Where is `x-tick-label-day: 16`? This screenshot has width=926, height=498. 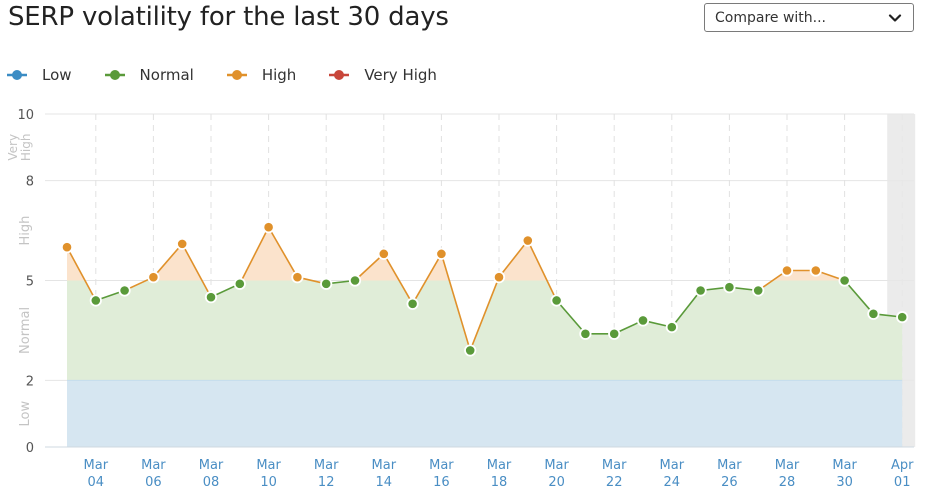 x-tick-label-day: 16 is located at coordinates (441, 482).